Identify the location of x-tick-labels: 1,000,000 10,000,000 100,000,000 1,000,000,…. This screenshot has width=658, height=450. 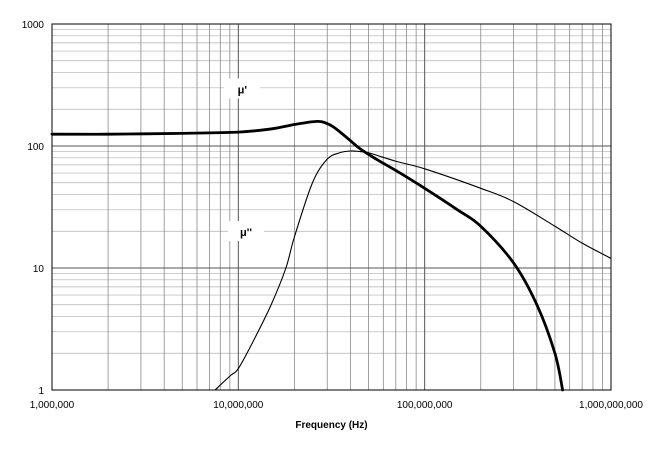
(337, 405).